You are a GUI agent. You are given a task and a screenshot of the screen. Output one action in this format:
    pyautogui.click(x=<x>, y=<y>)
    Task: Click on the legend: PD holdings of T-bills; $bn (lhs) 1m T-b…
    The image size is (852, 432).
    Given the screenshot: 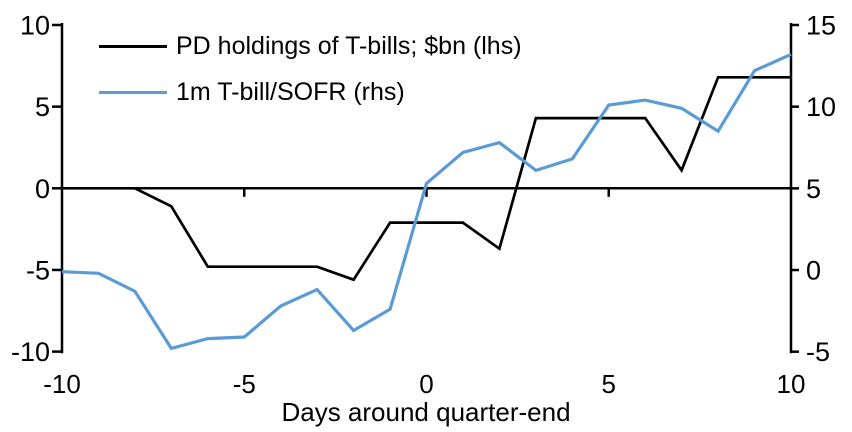 What is the action you would take?
    pyautogui.click(x=310, y=69)
    